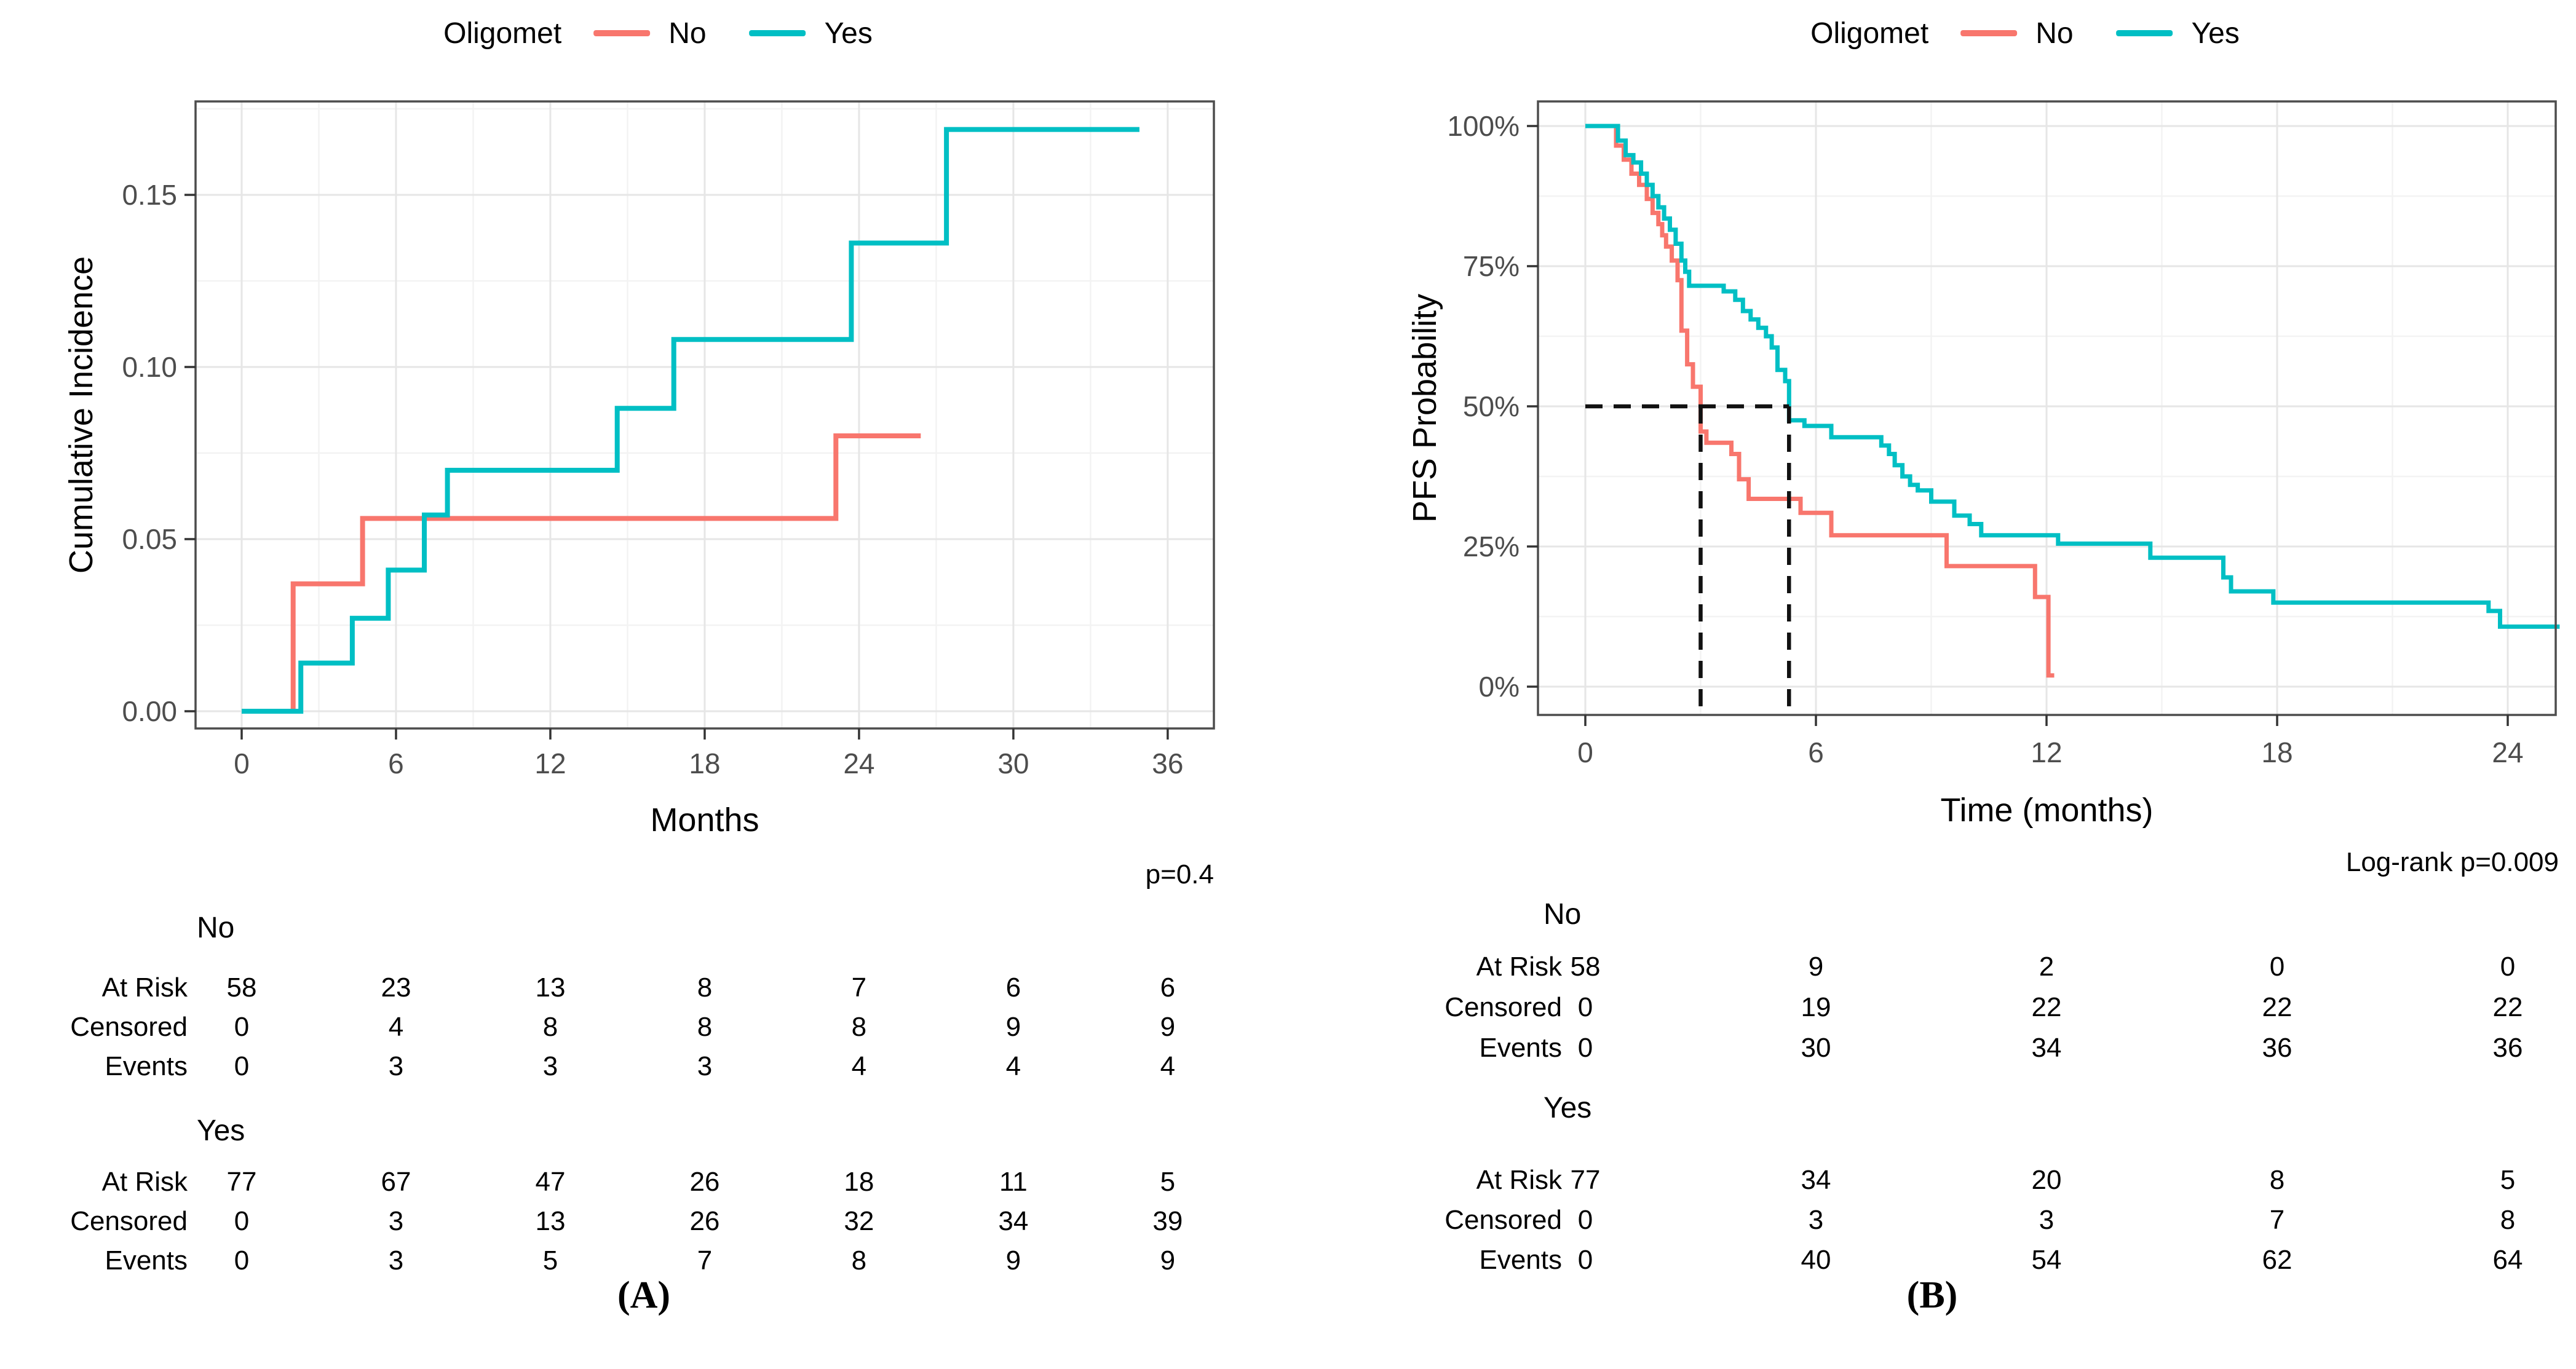  I want to click on risk-value: 23, so click(396, 988).